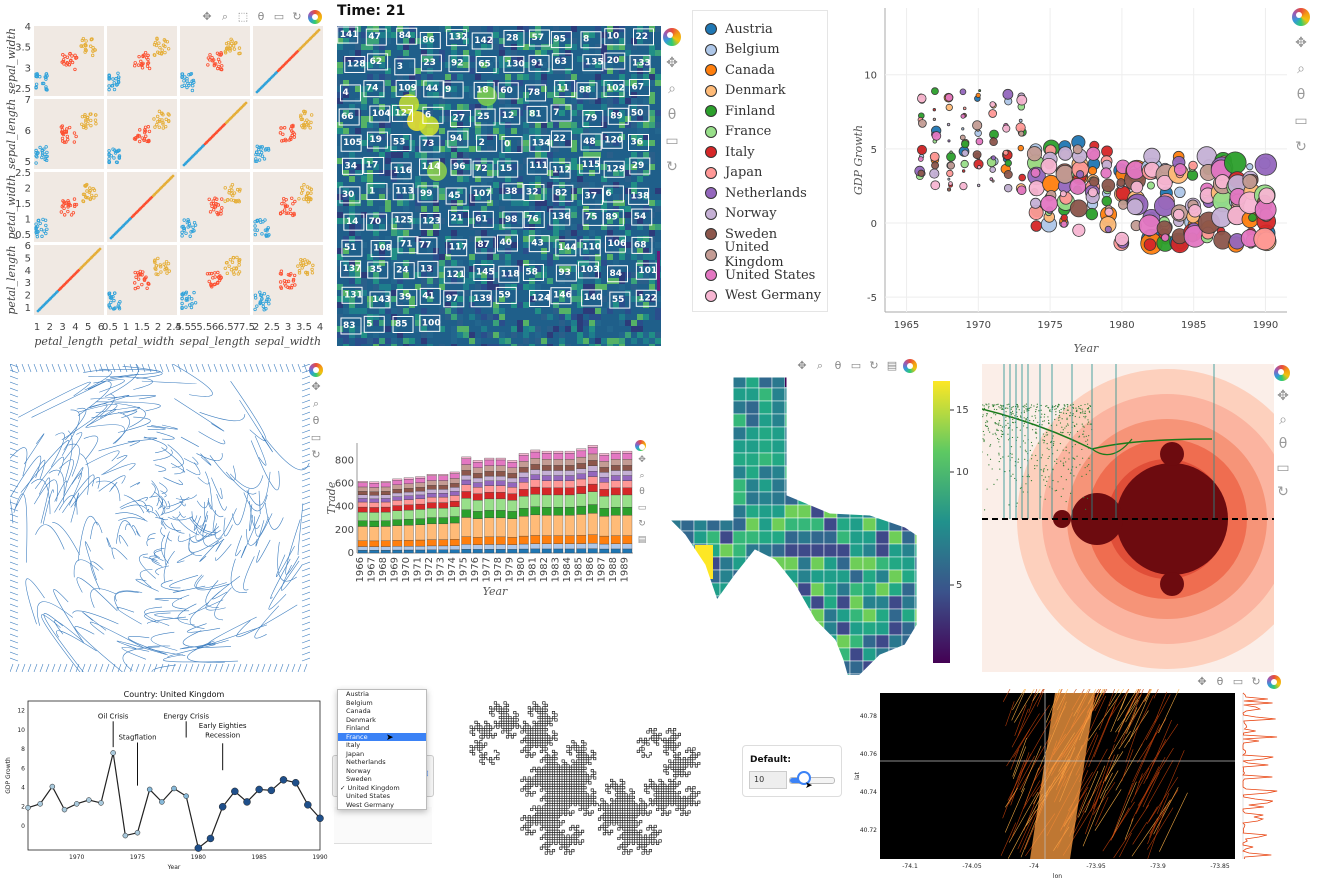 The width and height of the screenshot is (1320, 889). Describe the element at coordinates (766, 111) in the screenshot. I see `legend-item: Finland` at that location.